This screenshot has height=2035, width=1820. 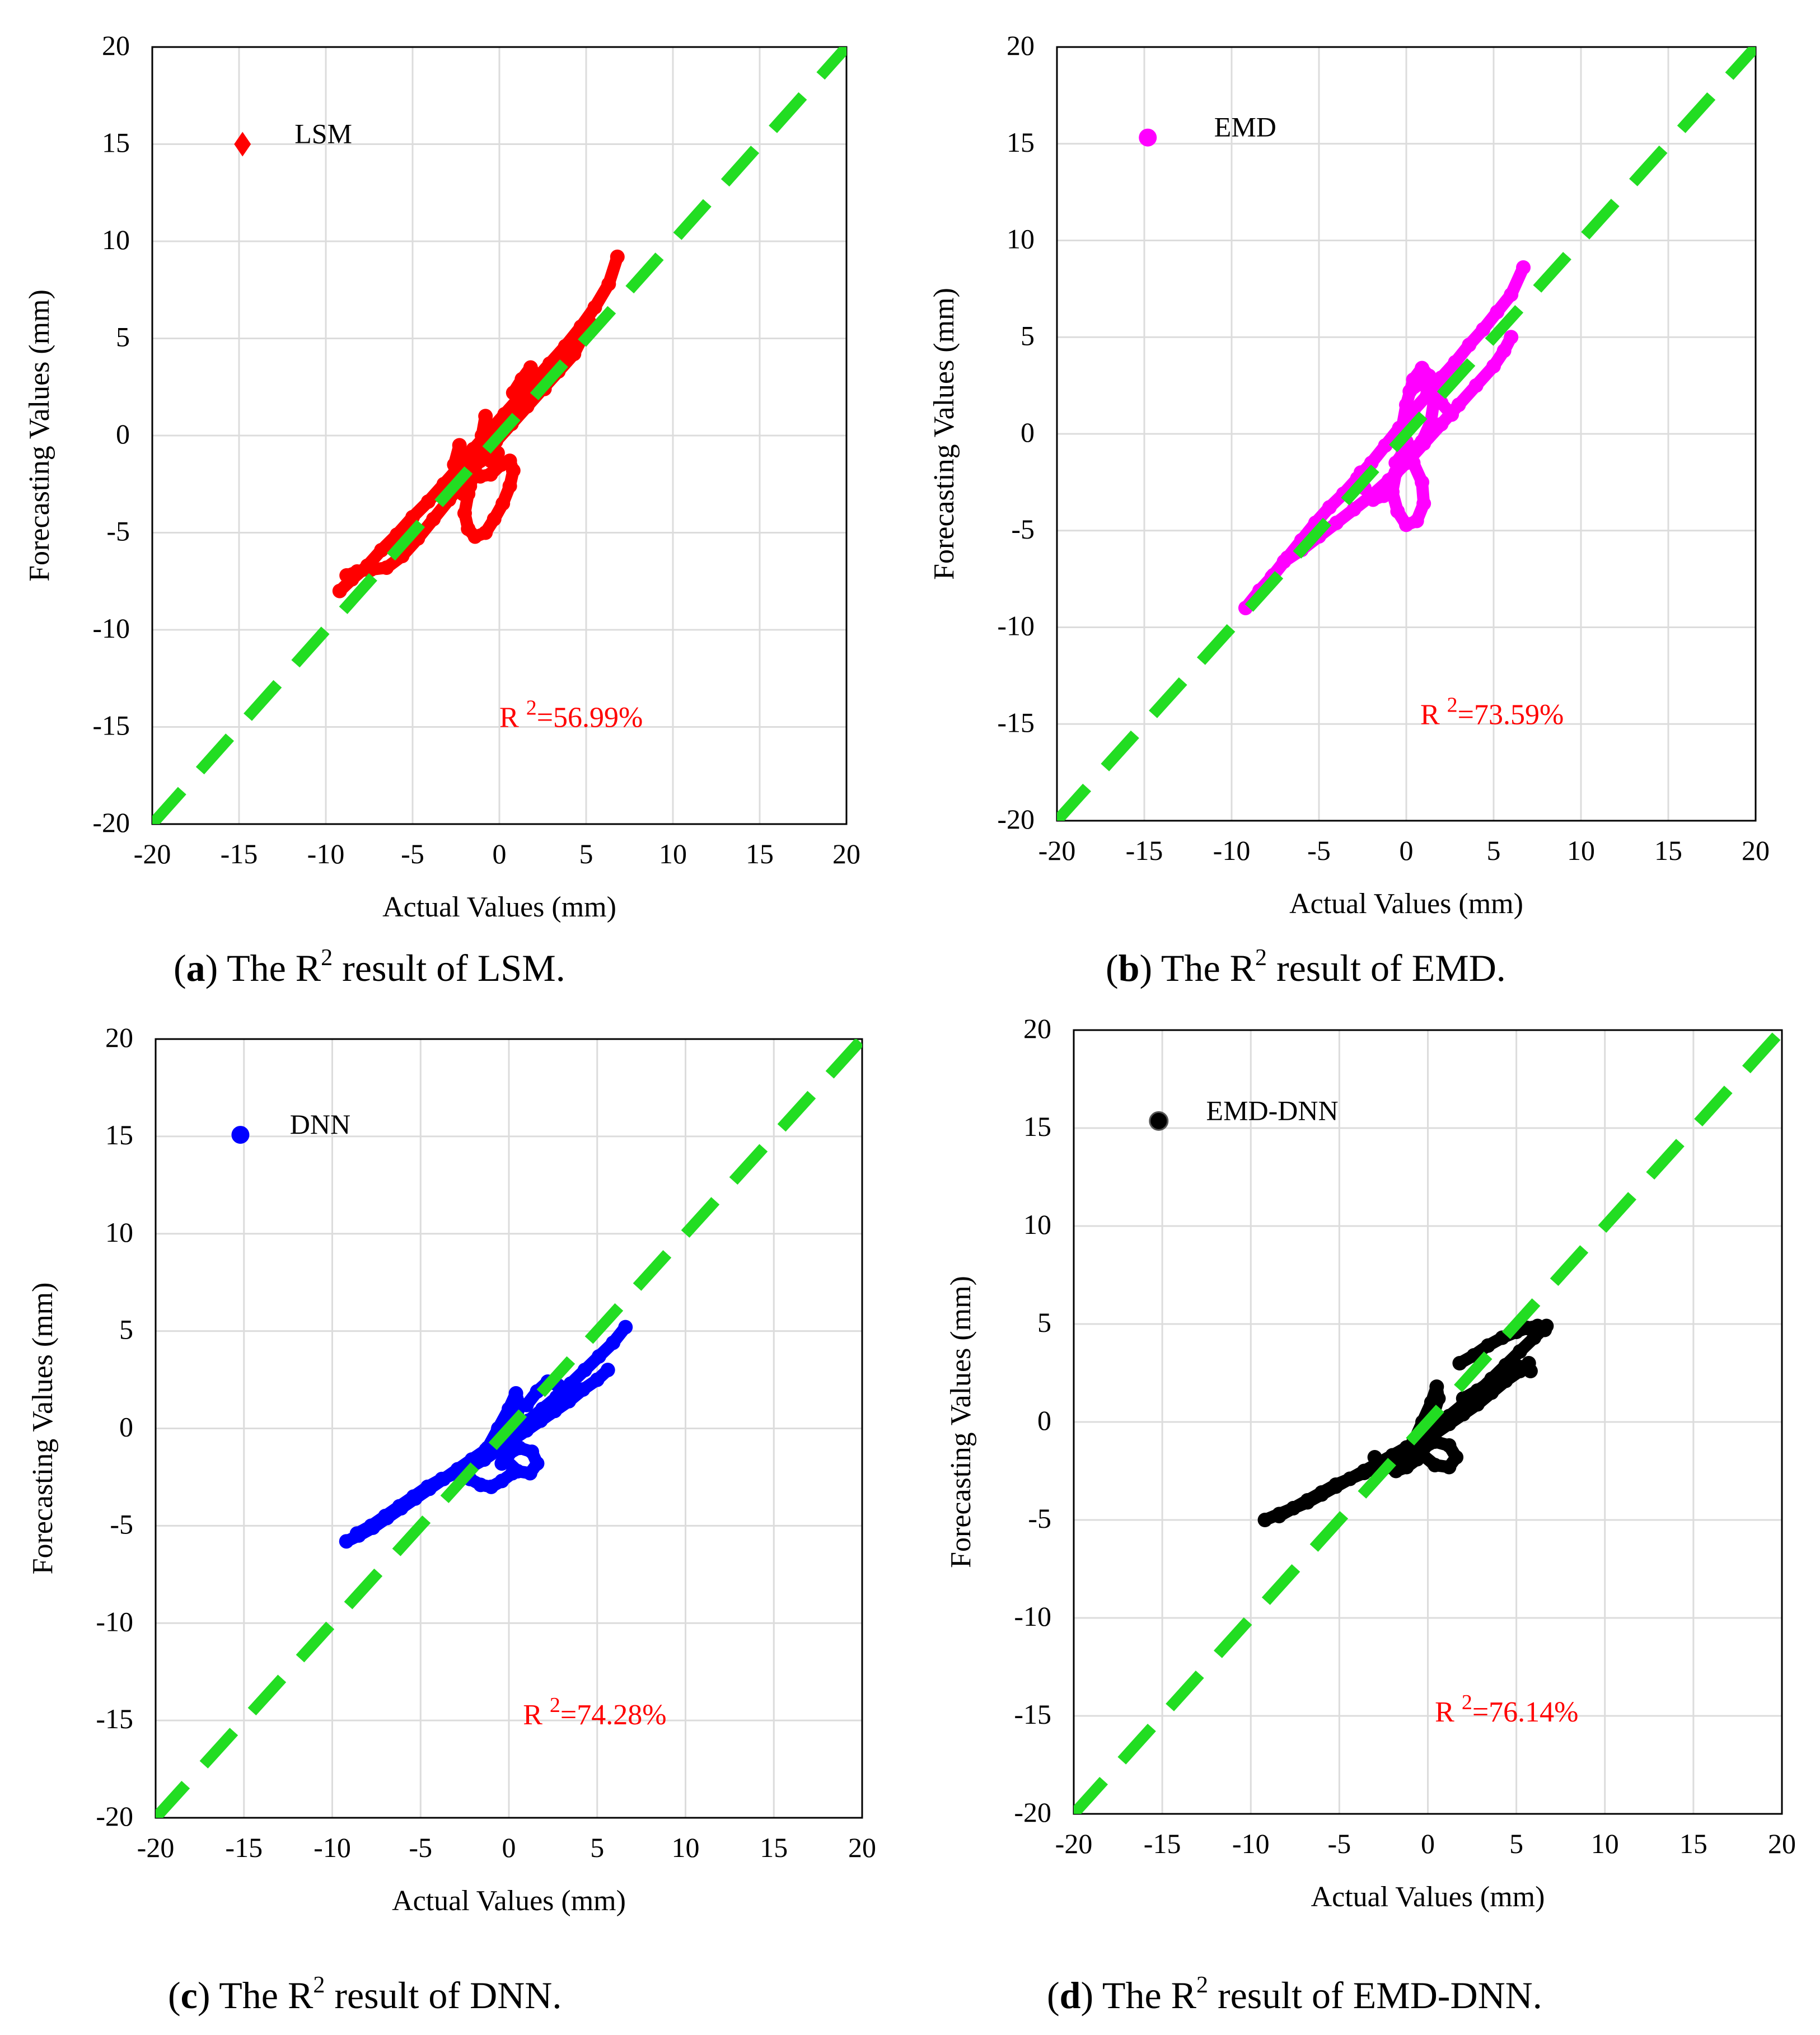 What do you see at coordinates (126, 1329) in the screenshot?
I see `y-tick-label: 5` at bounding box center [126, 1329].